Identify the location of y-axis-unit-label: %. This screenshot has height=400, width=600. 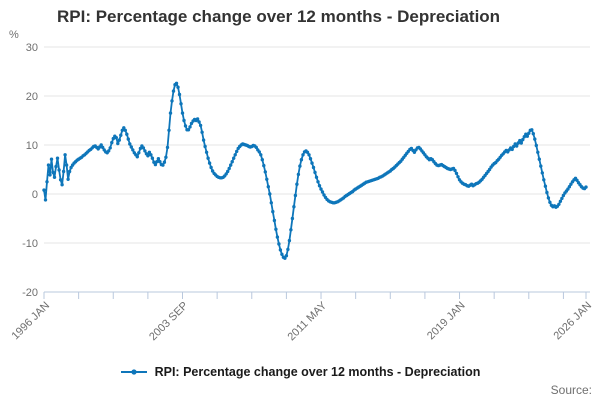
(14, 35).